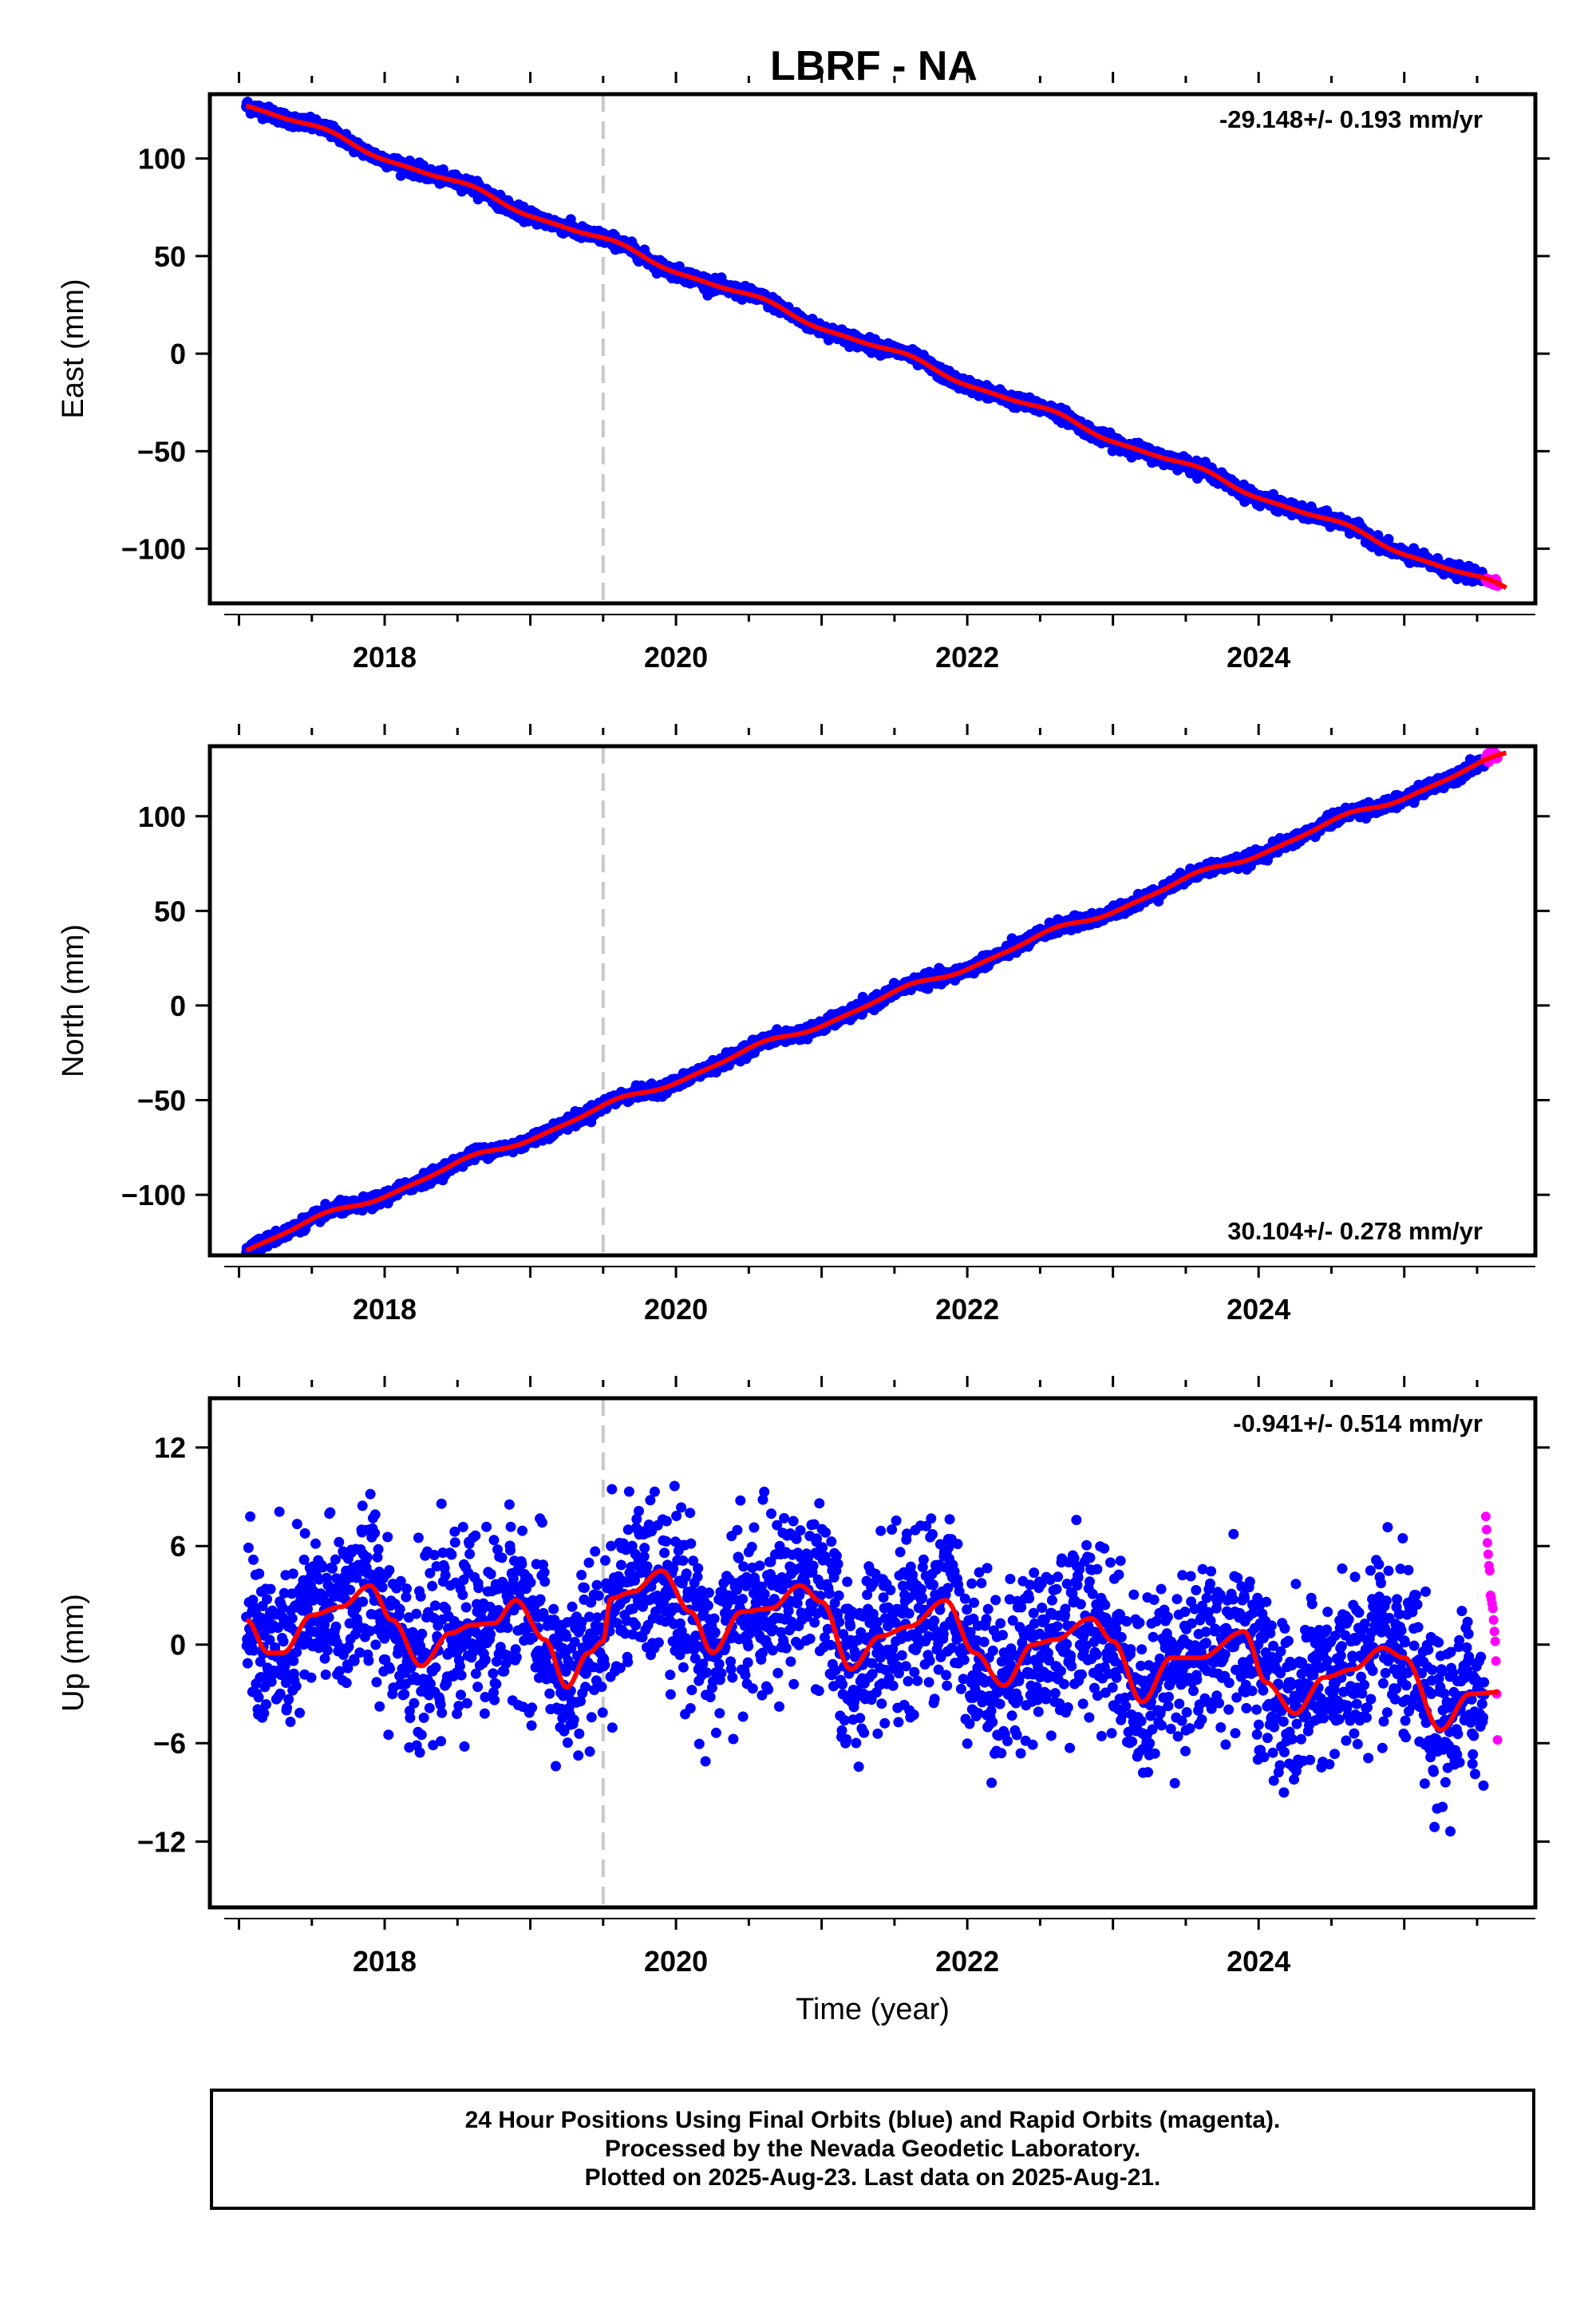 This screenshot has width=1596, height=2316. I want to click on chart-title: LBRF - NA, so click(874, 66).